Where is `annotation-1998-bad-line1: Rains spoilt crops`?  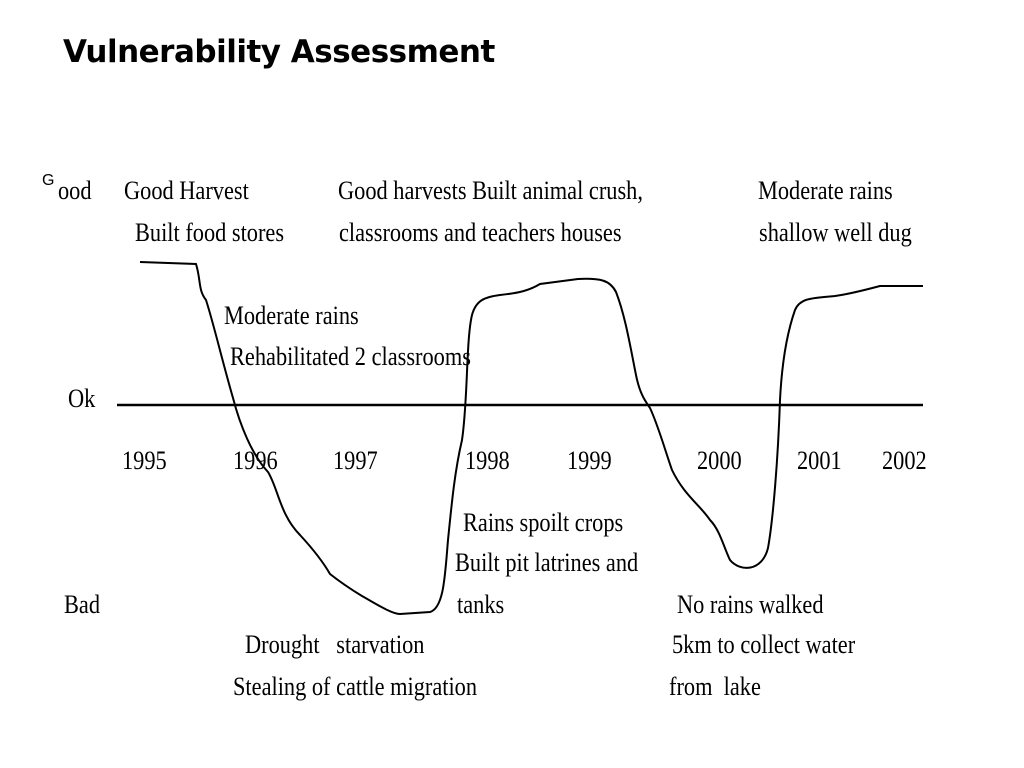
annotation-1998-bad-line1: Rains spoilt crops is located at coordinates (543, 522).